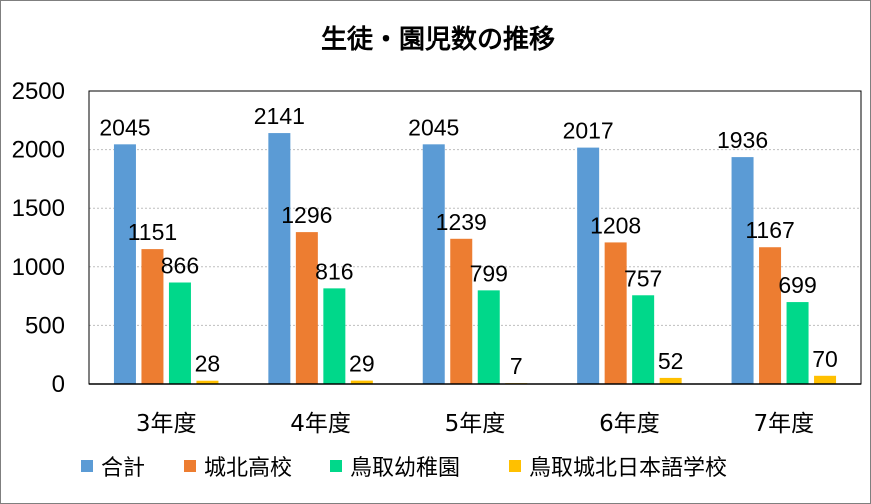  What do you see at coordinates (783, 424) in the screenshot?
I see `x-category-label: 7年度` at bounding box center [783, 424].